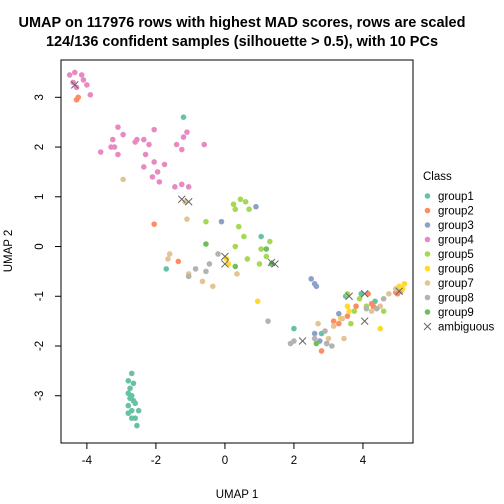  What do you see at coordinates (437, 177) in the screenshot?
I see `legend-title: Class` at bounding box center [437, 177].